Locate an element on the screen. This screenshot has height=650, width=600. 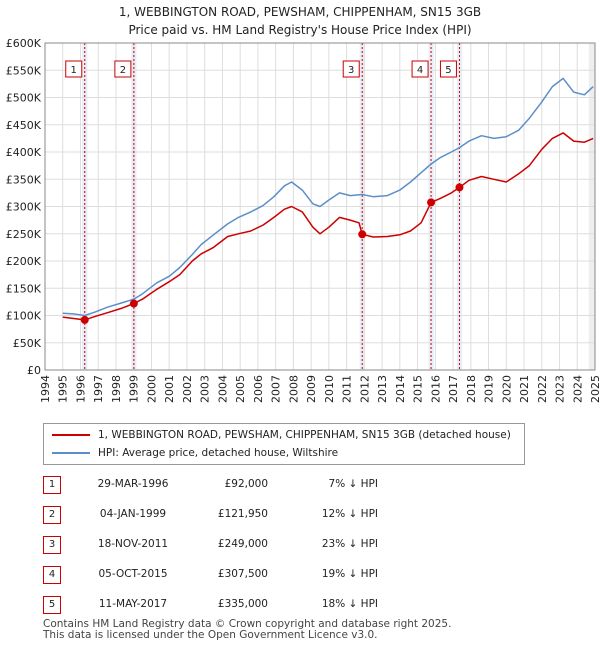
transaction-price: £121,950 is located at coordinates (242, 514).